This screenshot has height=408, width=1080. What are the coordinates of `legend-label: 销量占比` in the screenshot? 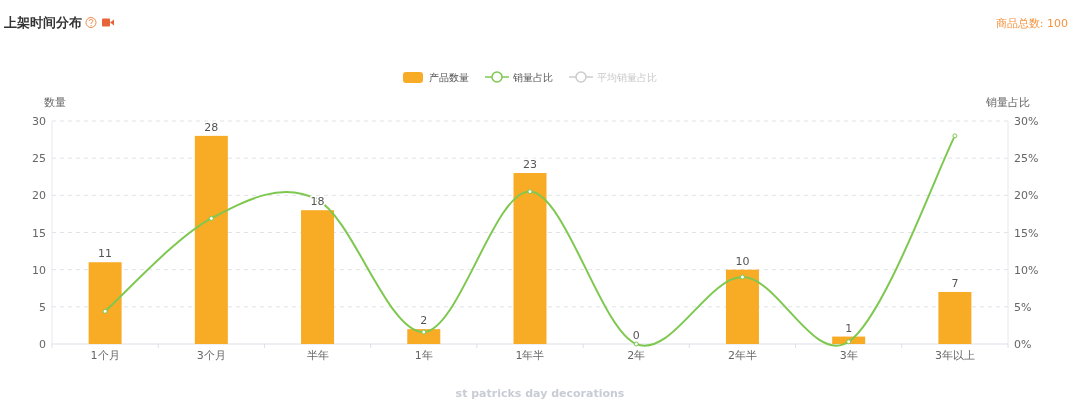 It's located at (532, 77).